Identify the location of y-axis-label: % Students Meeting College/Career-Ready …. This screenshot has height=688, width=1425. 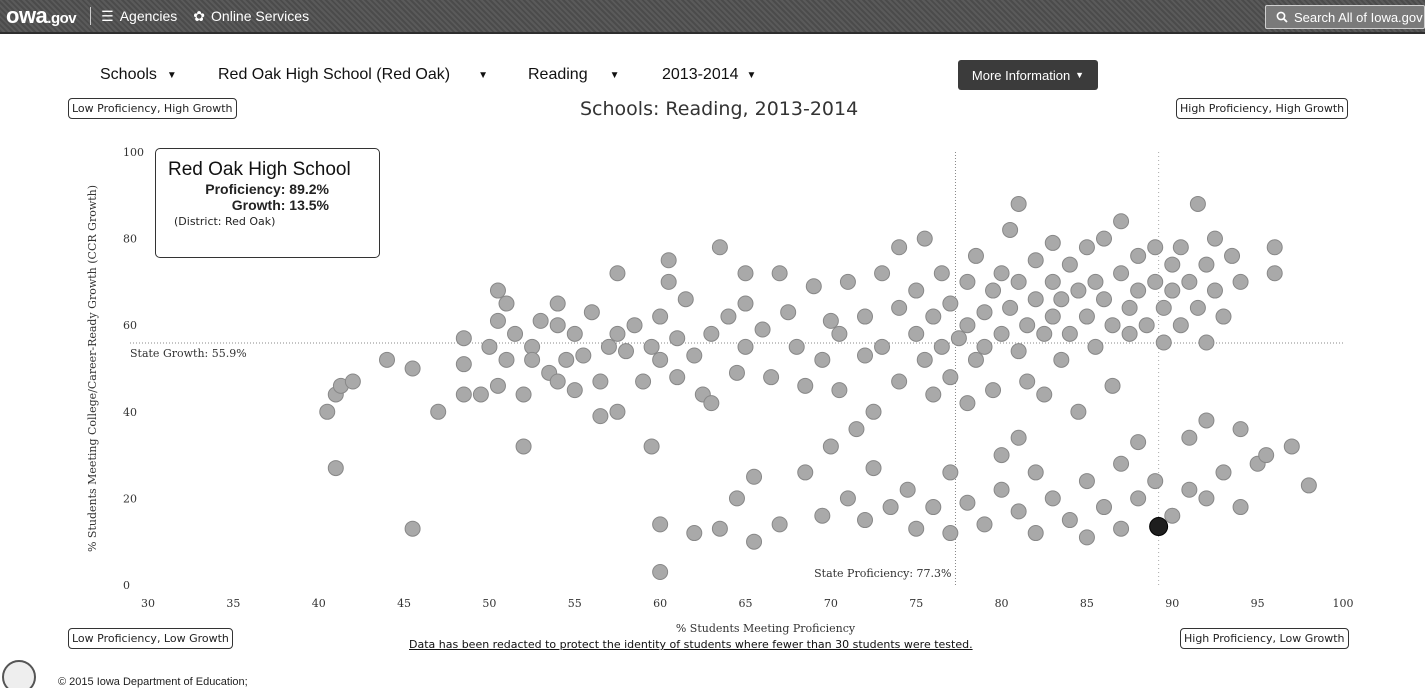
(92, 368).